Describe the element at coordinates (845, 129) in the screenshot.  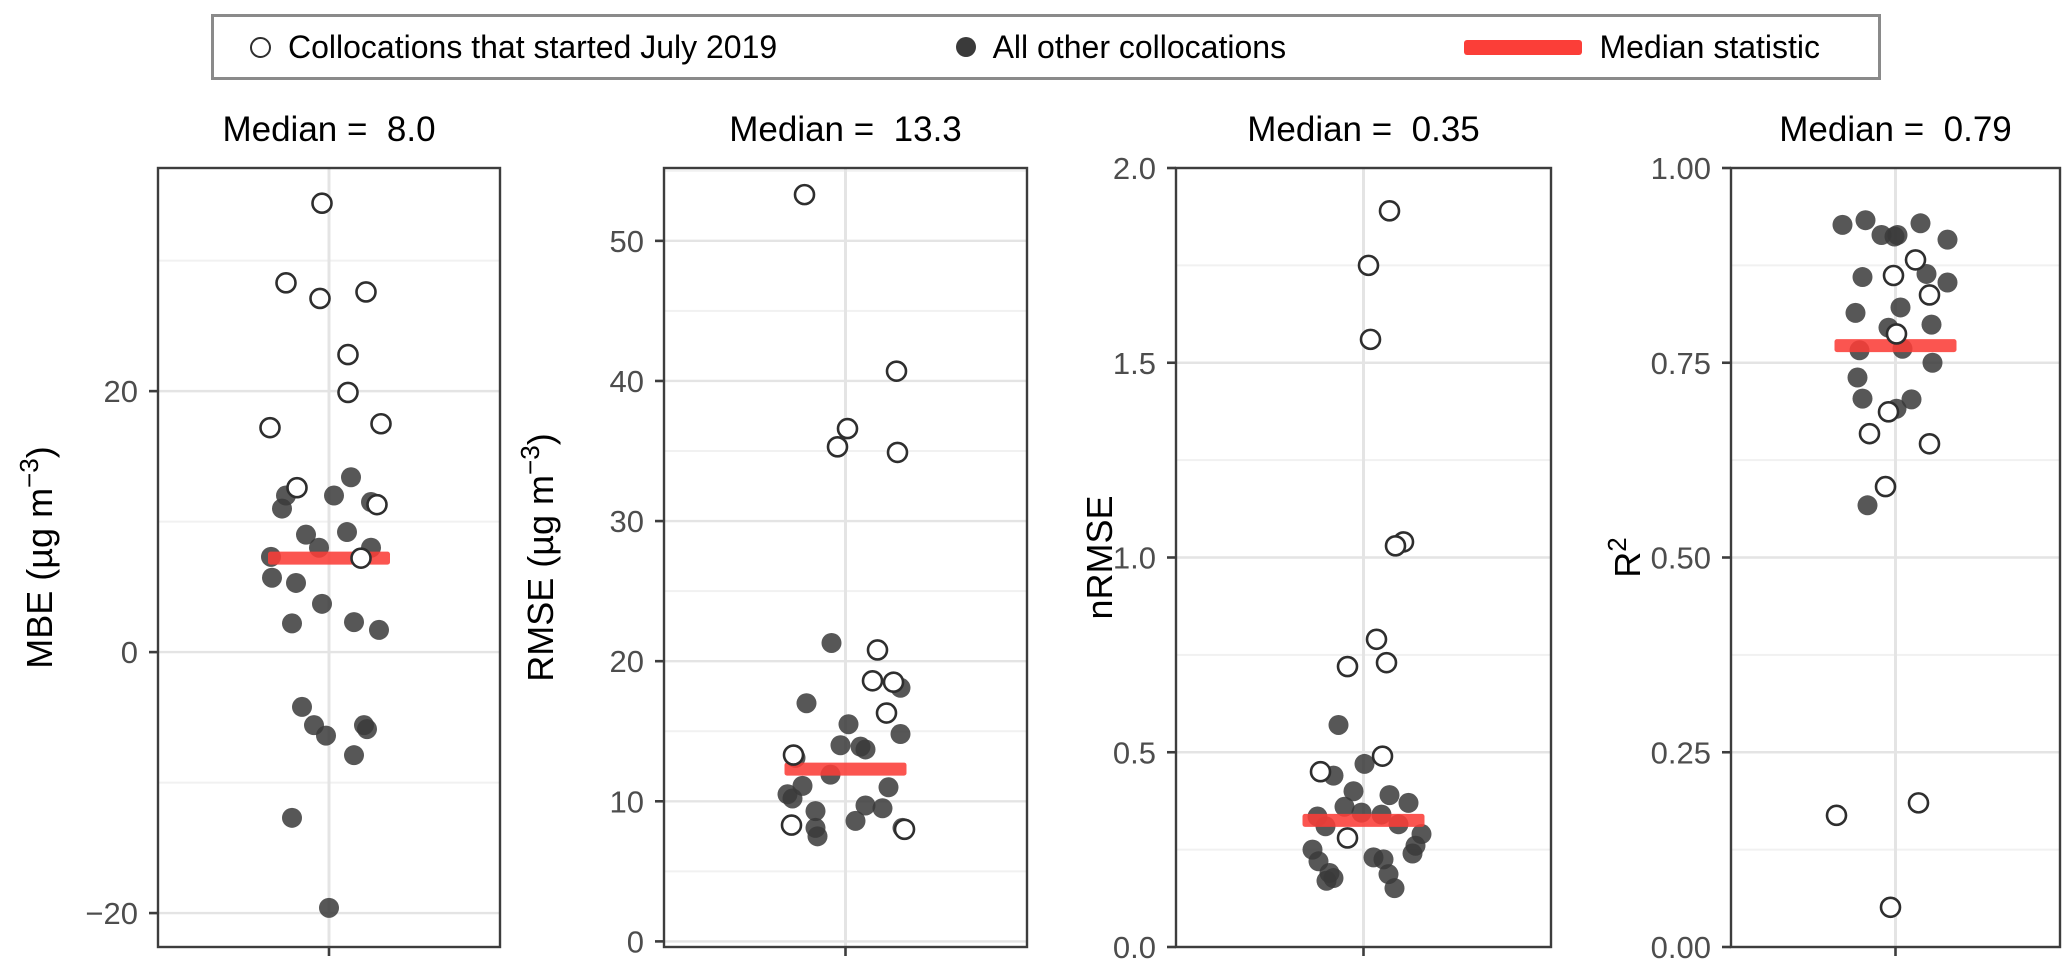
I see `panel-title: Median = 13.3` at that location.